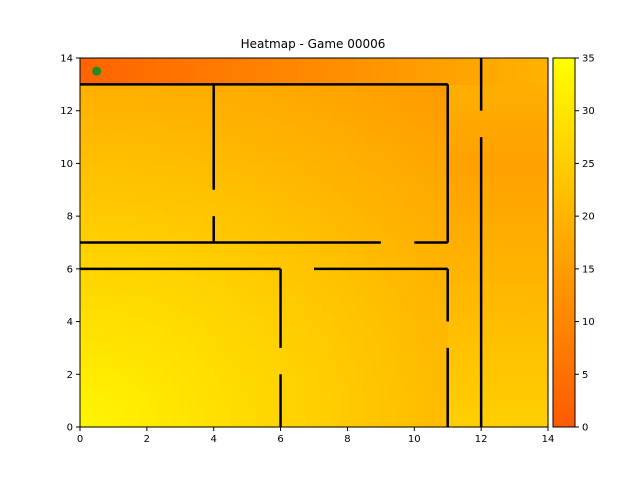 The image size is (640, 480). Describe the element at coordinates (70, 375) in the screenshot. I see `y-tick-label: 2` at that location.